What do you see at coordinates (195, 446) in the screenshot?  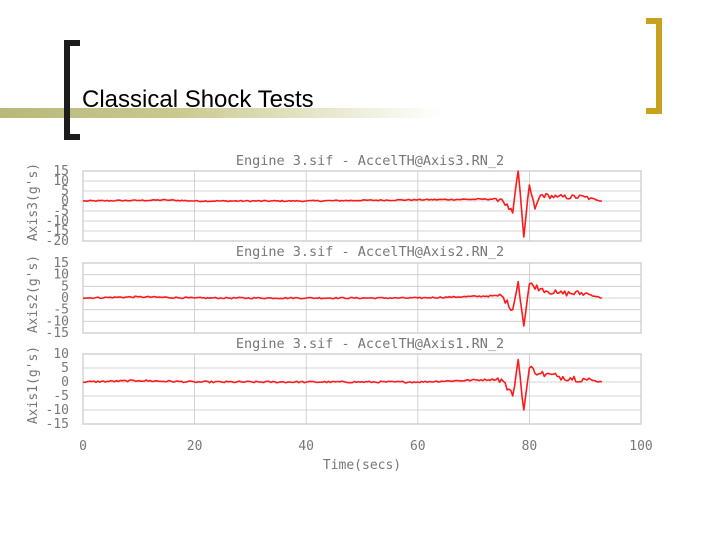 I see `x-tick-label: 20` at bounding box center [195, 446].